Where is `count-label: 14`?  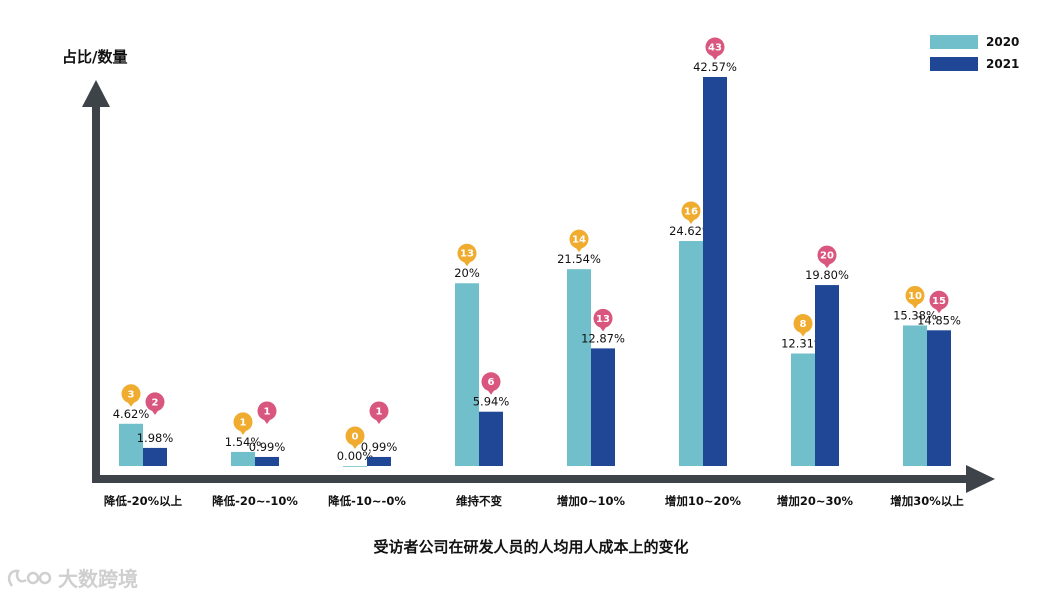 count-label: 14 is located at coordinates (579, 240).